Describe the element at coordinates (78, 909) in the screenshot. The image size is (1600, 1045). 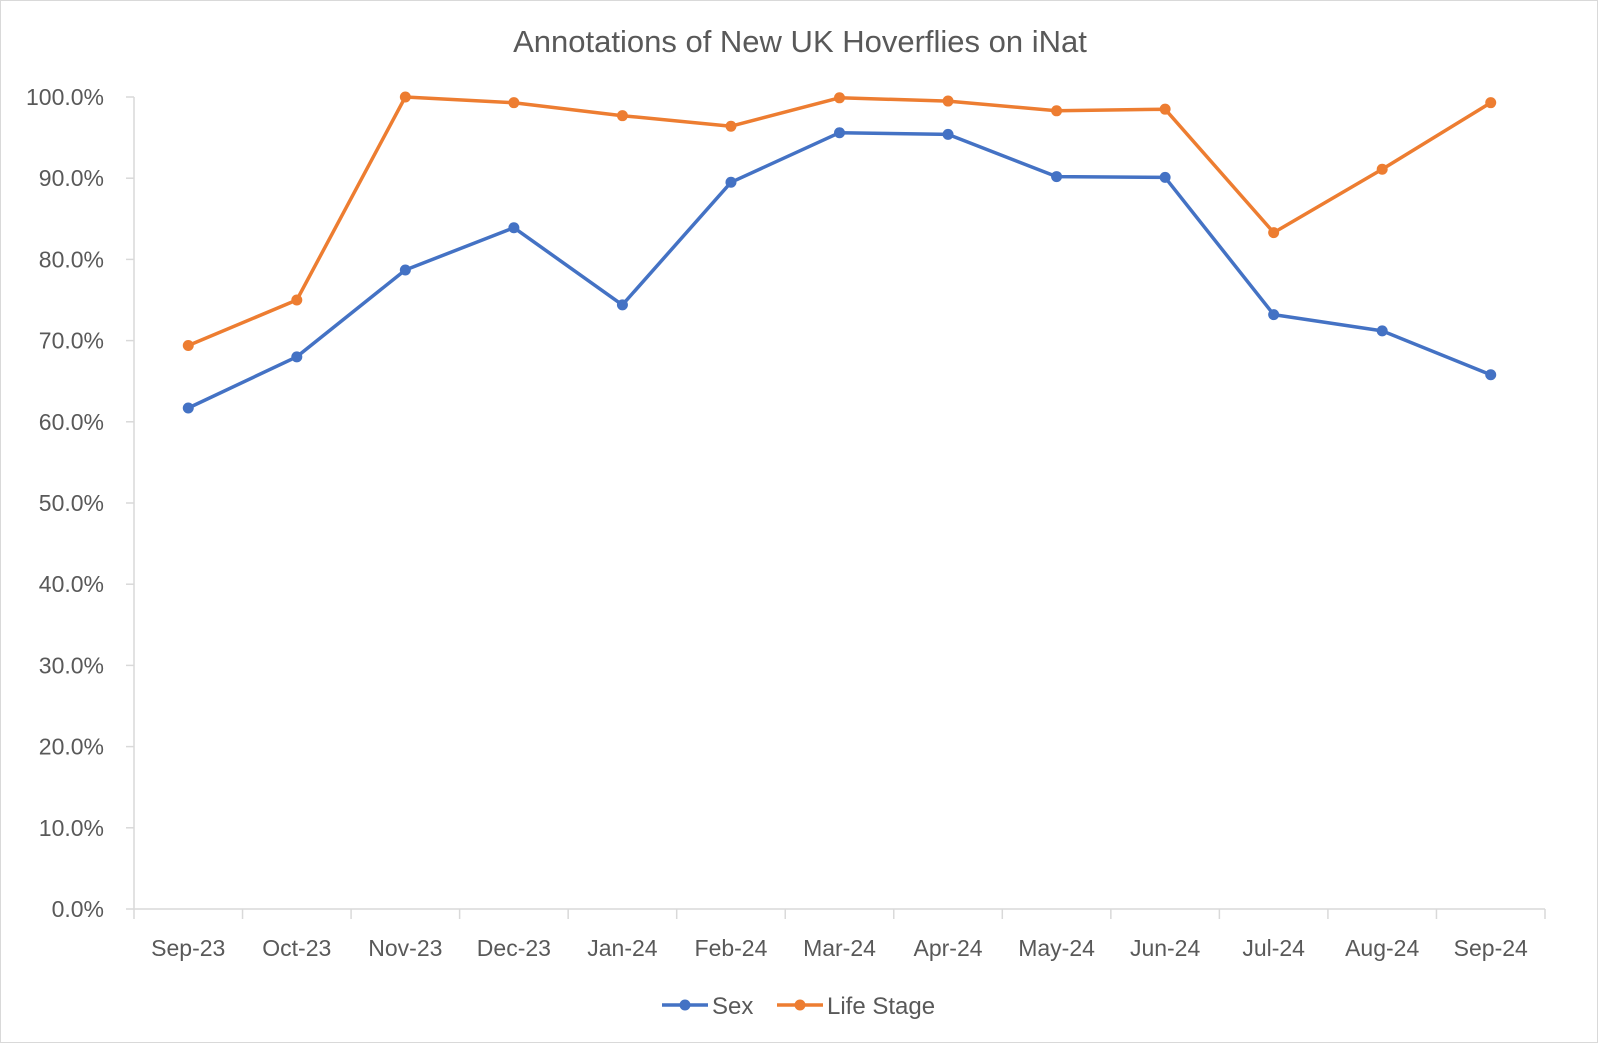
I see `y-tick-label: 0.0%` at that location.